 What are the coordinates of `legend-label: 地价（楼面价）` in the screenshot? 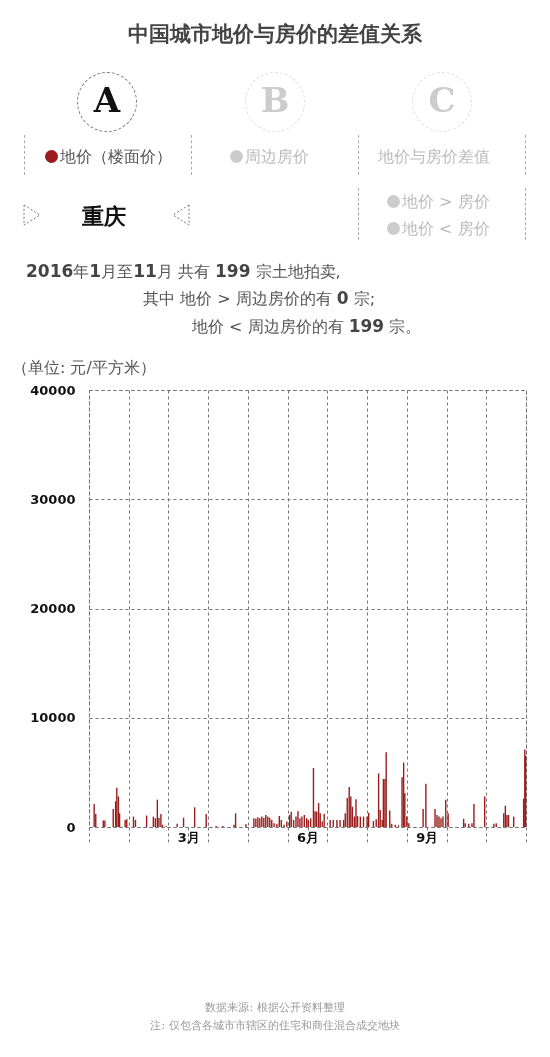 It's located at (116, 156).